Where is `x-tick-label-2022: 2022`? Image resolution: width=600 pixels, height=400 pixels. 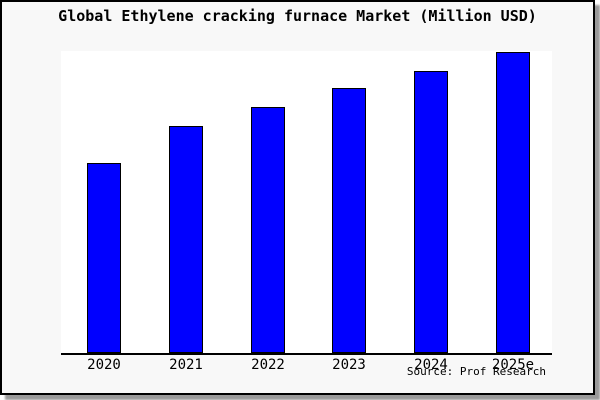 x-tick-label-2022: 2022 is located at coordinates (268, 365).